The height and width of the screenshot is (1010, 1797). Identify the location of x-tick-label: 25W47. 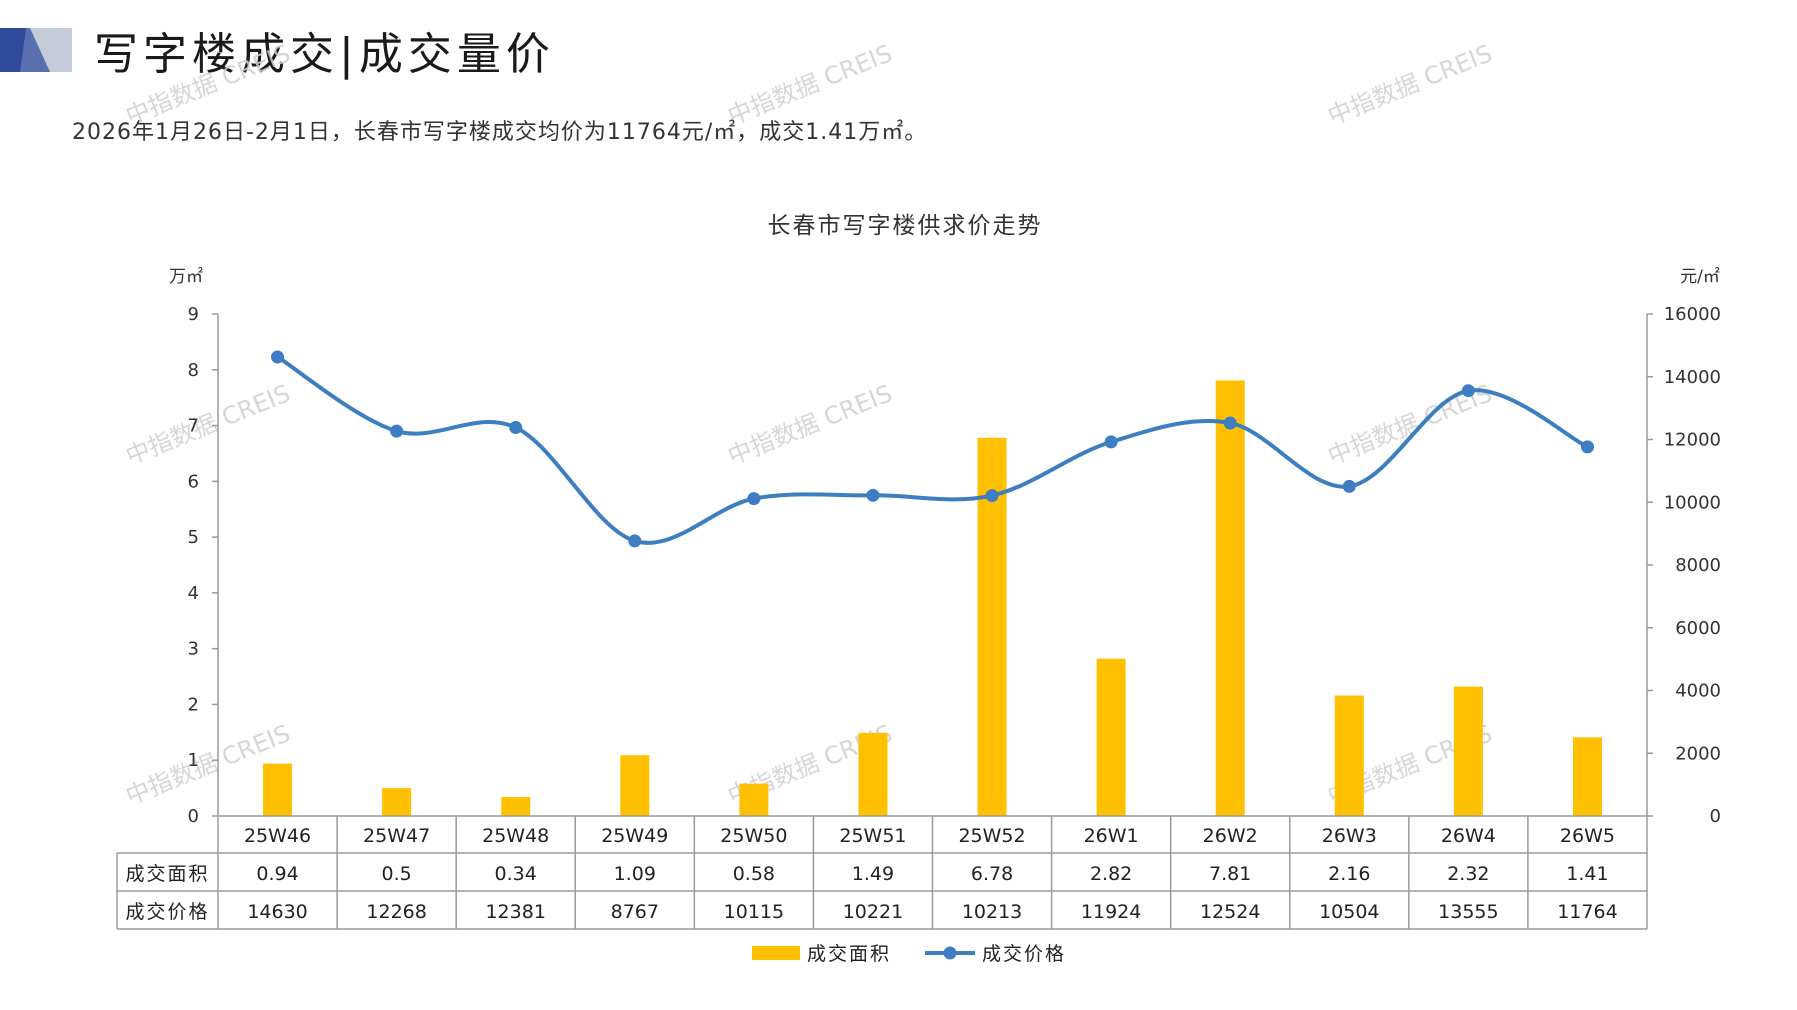
(396, 836).